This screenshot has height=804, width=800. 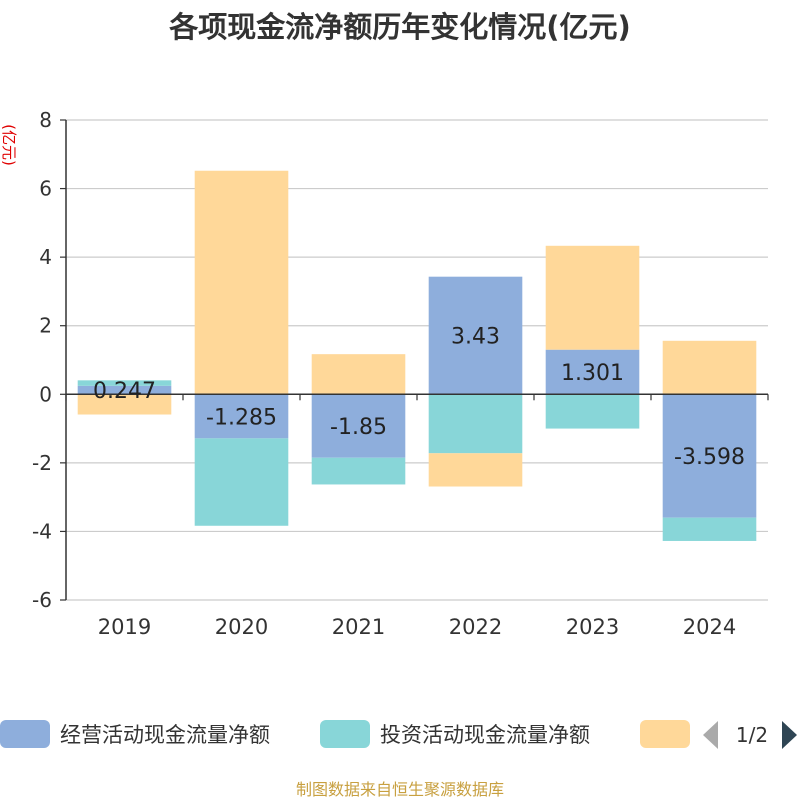 I want to click on x-tick-label: 2020, so click(x=241, y=627).